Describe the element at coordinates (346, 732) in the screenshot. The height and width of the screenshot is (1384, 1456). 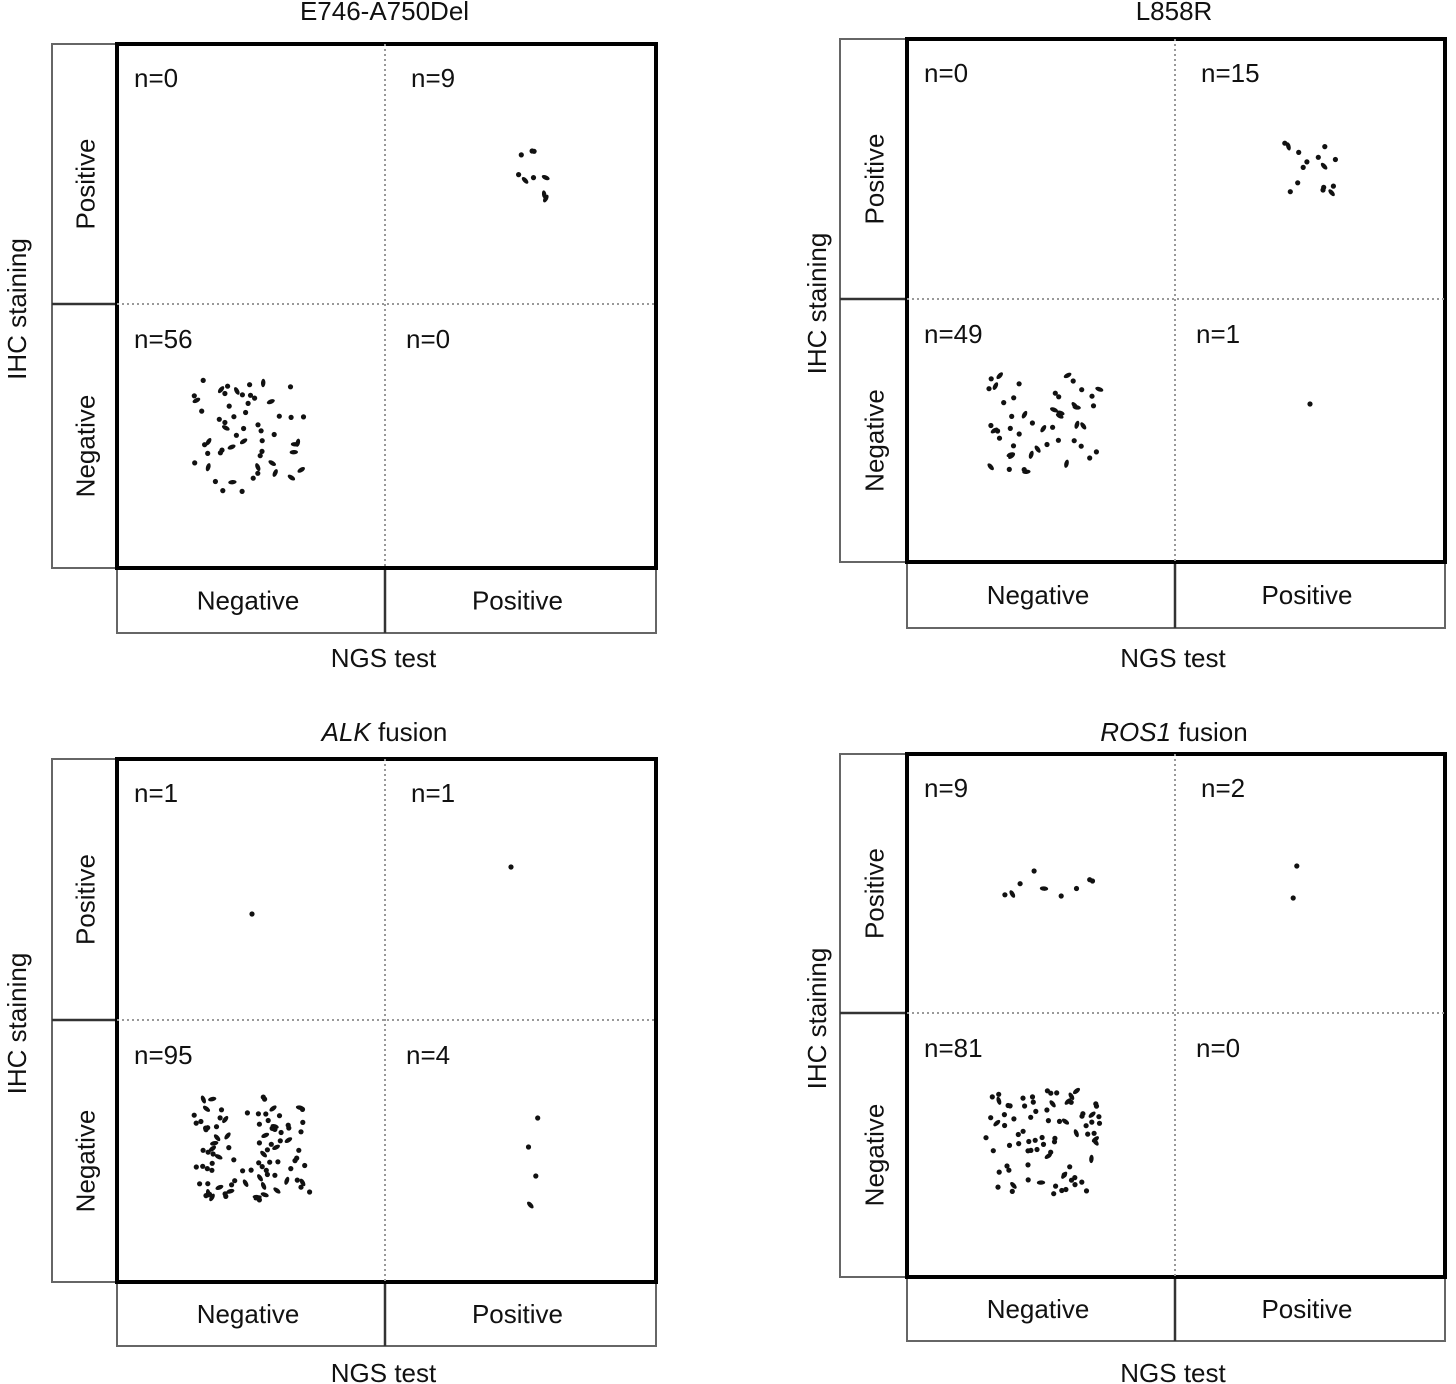
I see `chart-title-italic: ALK` at that location.